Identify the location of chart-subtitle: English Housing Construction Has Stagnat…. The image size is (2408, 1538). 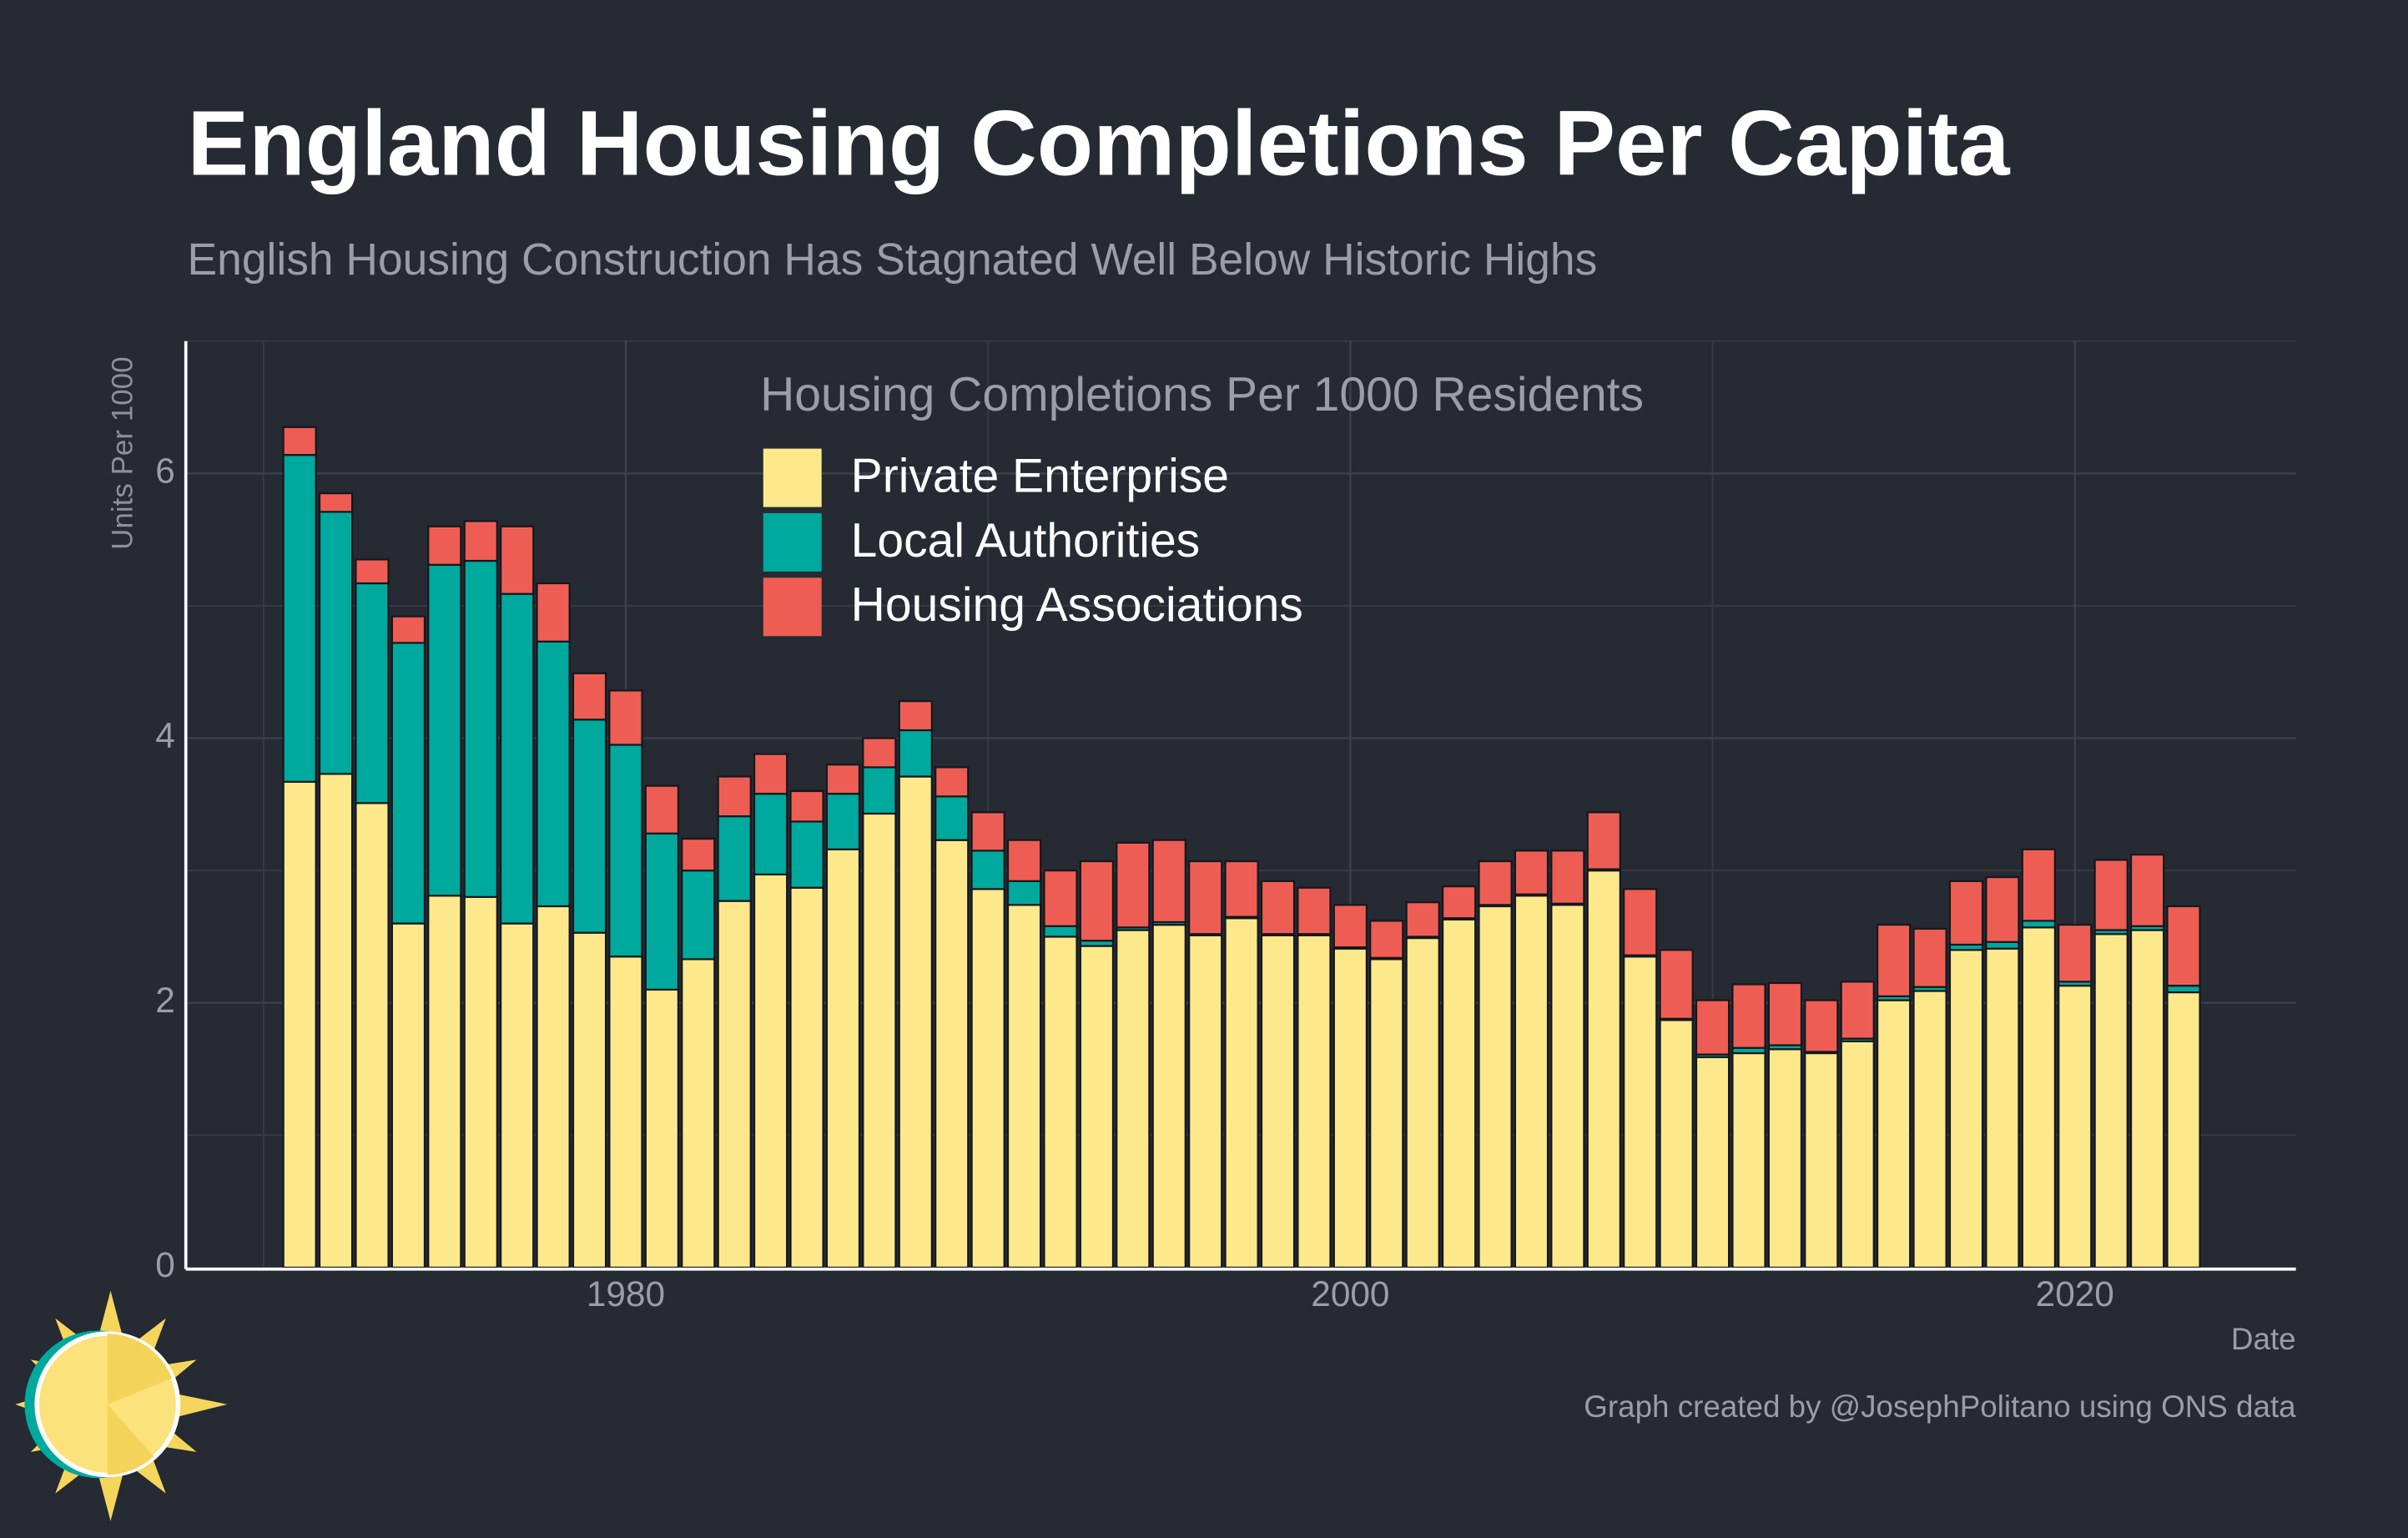
(893, 260).